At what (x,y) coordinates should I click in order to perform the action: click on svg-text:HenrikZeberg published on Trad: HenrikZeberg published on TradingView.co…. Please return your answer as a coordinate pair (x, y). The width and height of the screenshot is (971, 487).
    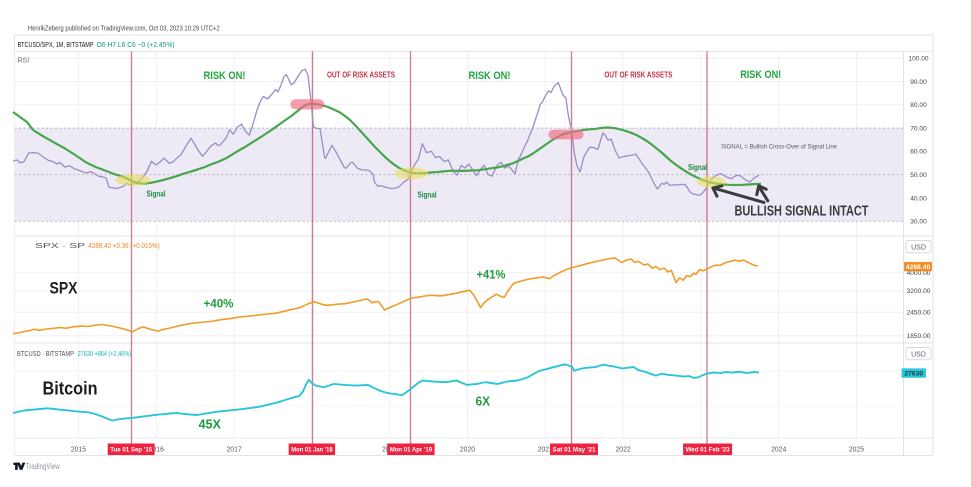
    Looking at the image, I should click on (124, 28).